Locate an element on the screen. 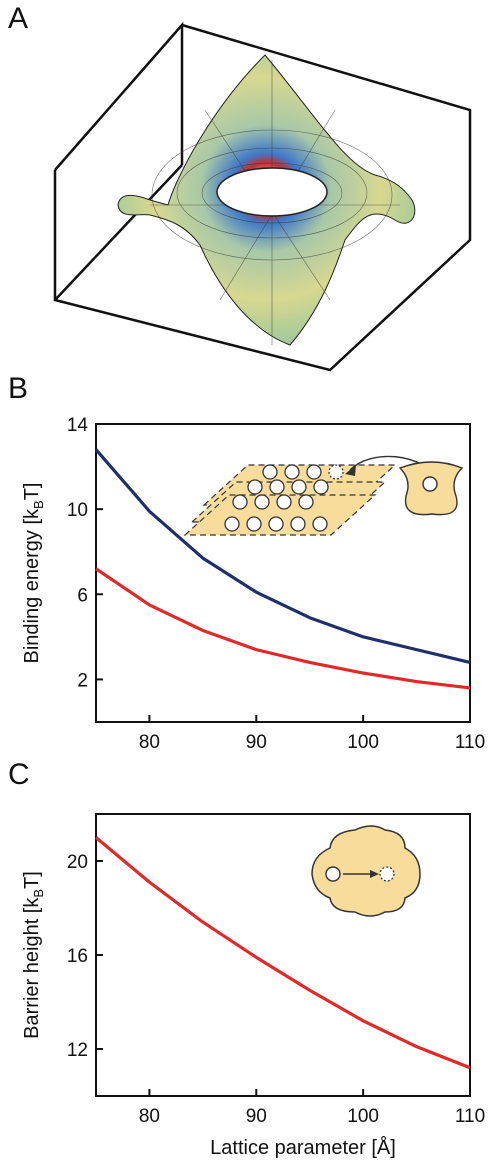 The width and height of the screenshot is (491, 1176). y-axis-title-main: Barrier height [k is located at coordinates (32, 968).